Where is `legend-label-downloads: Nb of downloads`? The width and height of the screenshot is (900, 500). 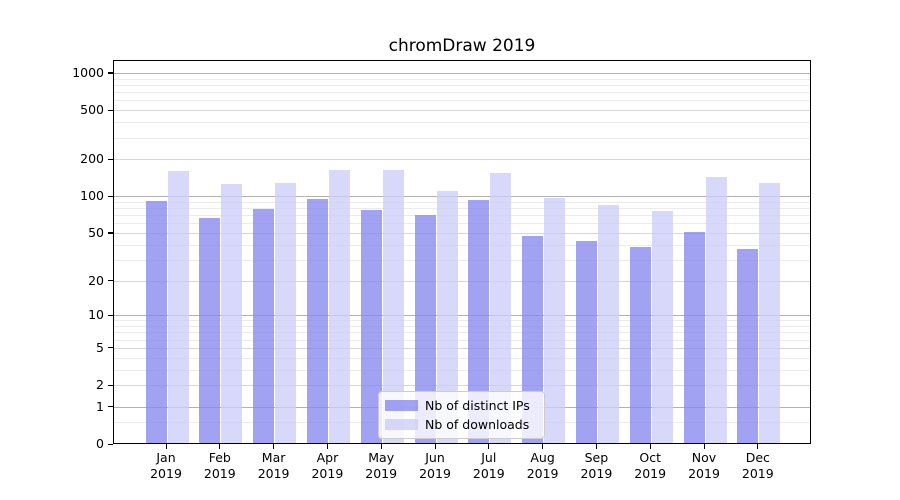 legend-label-downloads: Nb of downloads is located at coordinates (477, 424).